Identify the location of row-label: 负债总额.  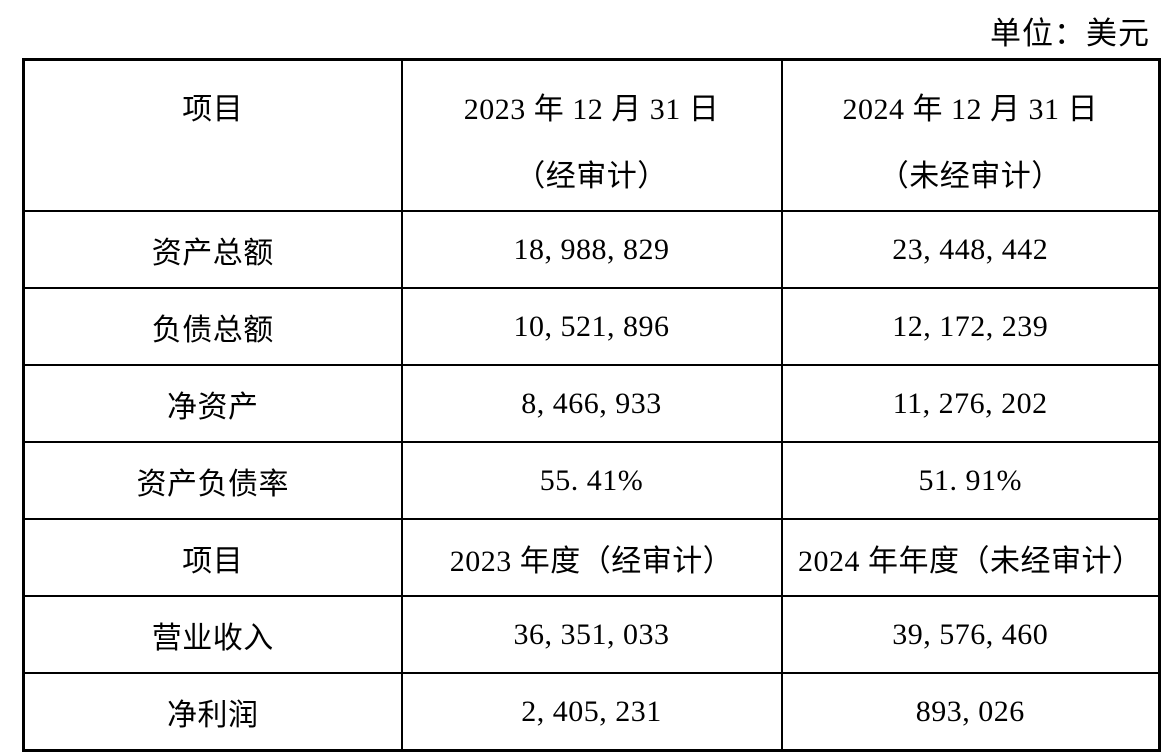
(212, 326).